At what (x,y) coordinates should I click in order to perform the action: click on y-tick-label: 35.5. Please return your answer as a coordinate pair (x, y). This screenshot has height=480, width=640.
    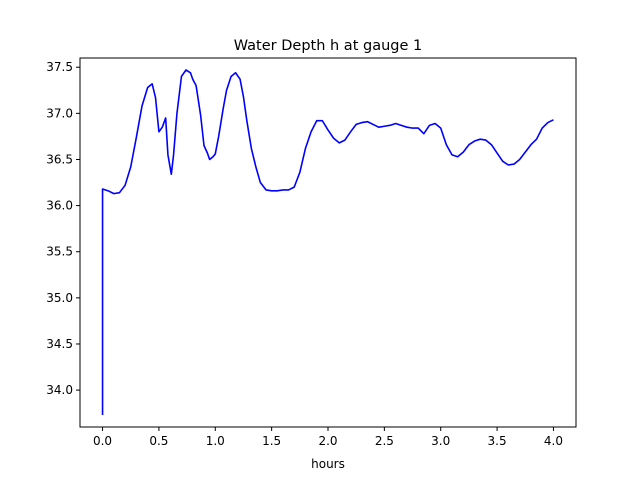
    Looking at the image, I should click on (59, 252).